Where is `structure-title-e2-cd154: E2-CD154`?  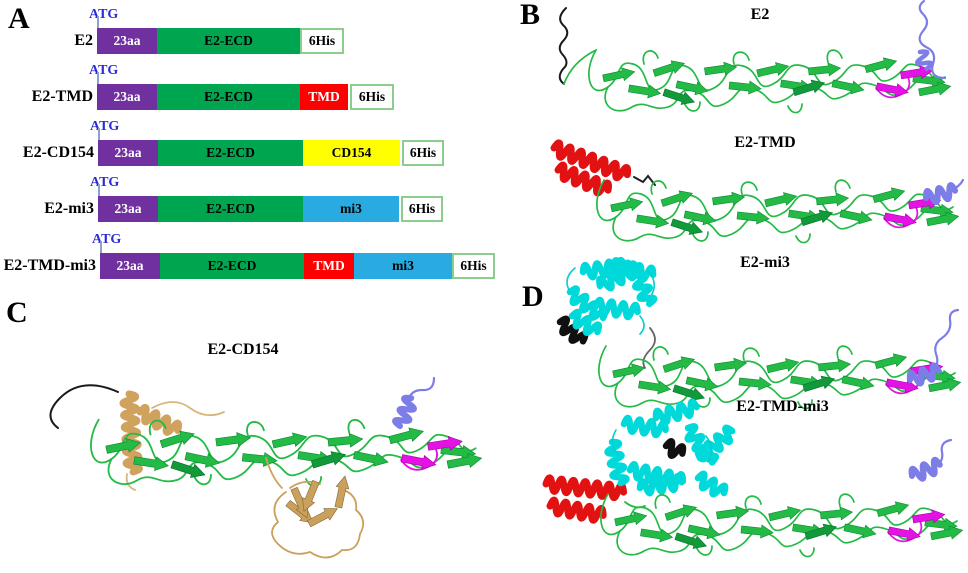
structure-title-e2-cd154: E2-CD154 is located at coordinates (243, 349).